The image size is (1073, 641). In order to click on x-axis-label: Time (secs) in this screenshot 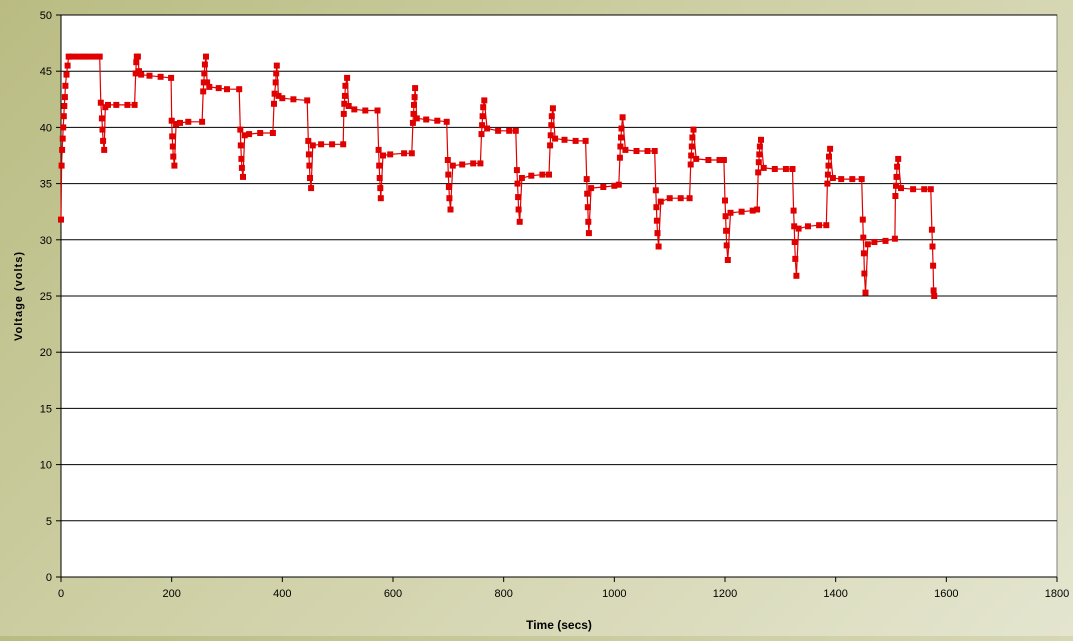, I will do `click(559, 625)`.